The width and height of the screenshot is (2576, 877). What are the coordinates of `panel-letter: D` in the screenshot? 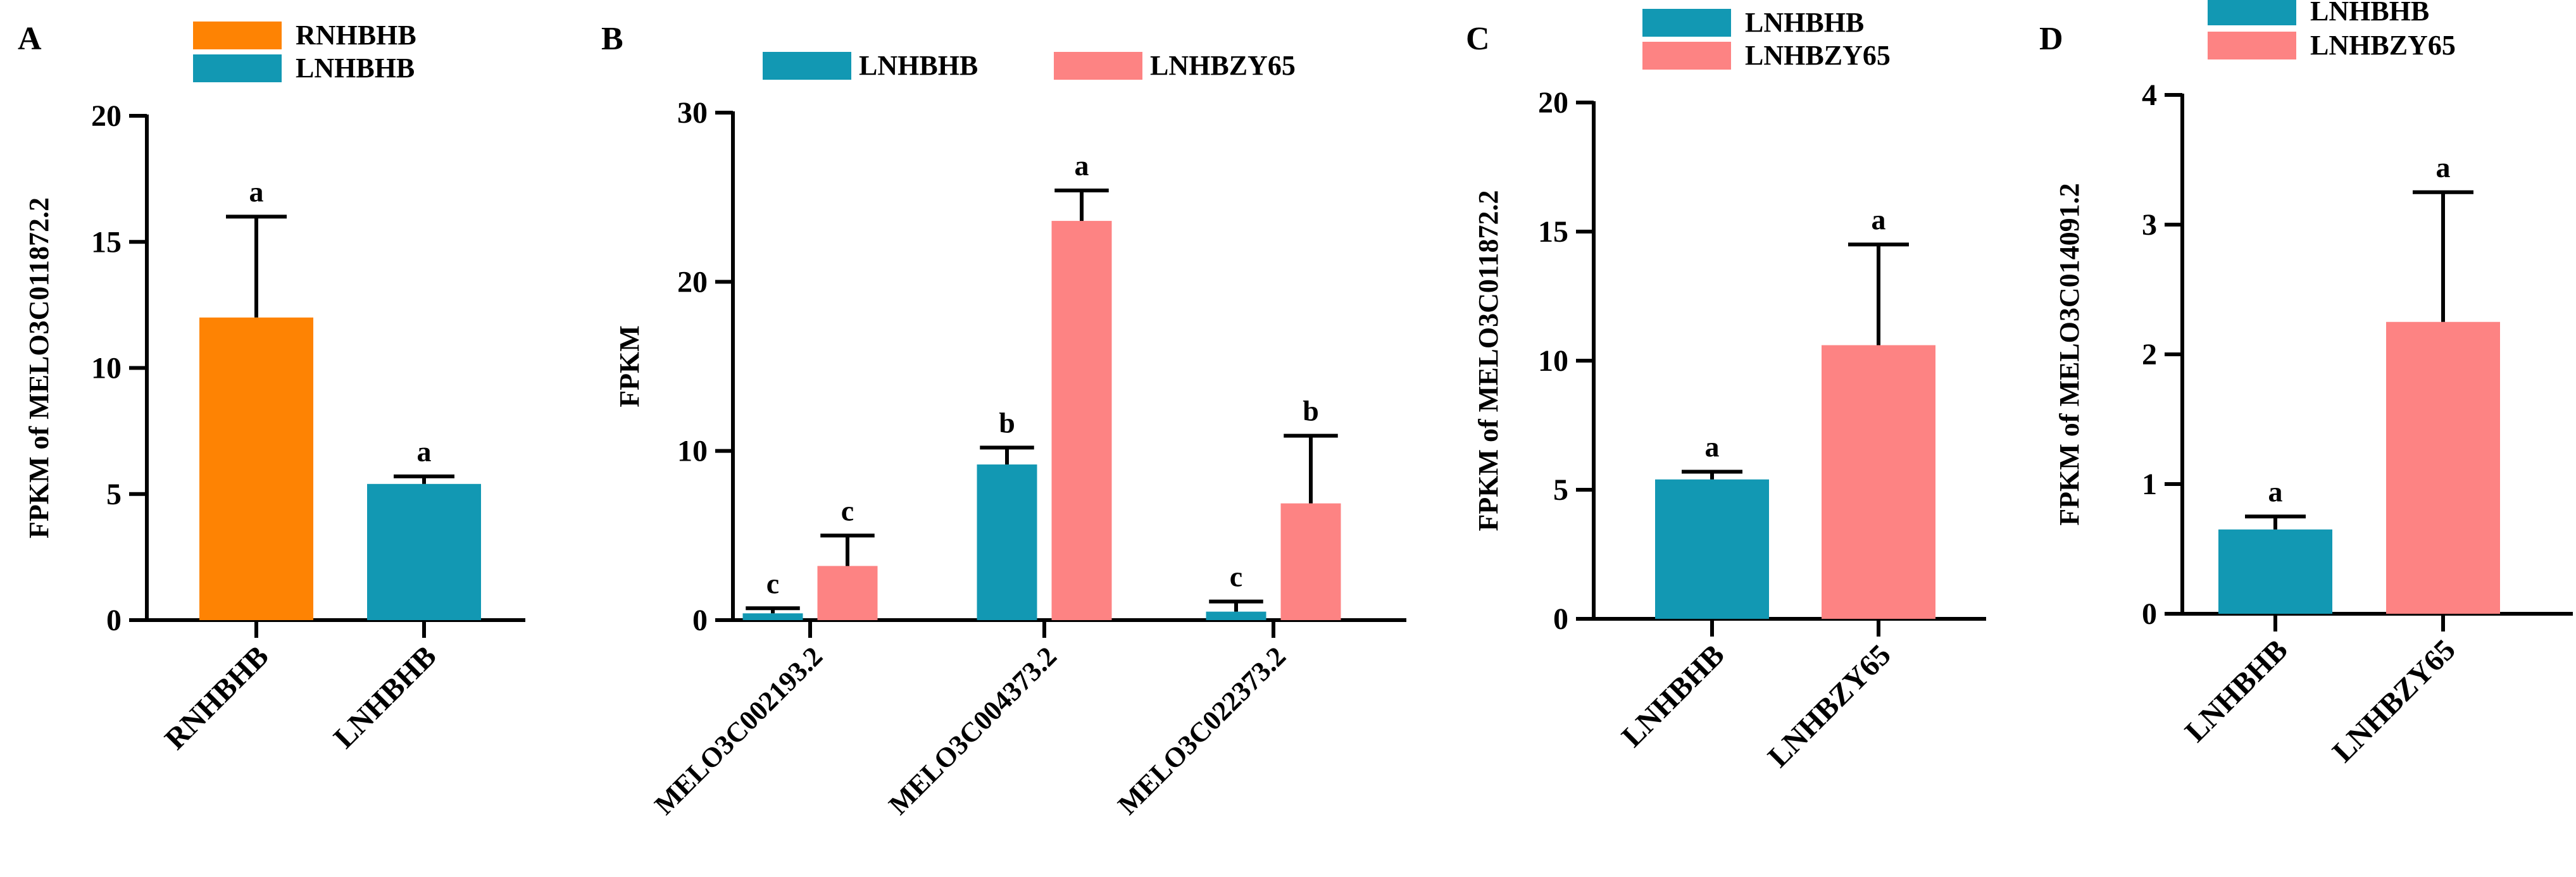 It's located at (2051, 39).